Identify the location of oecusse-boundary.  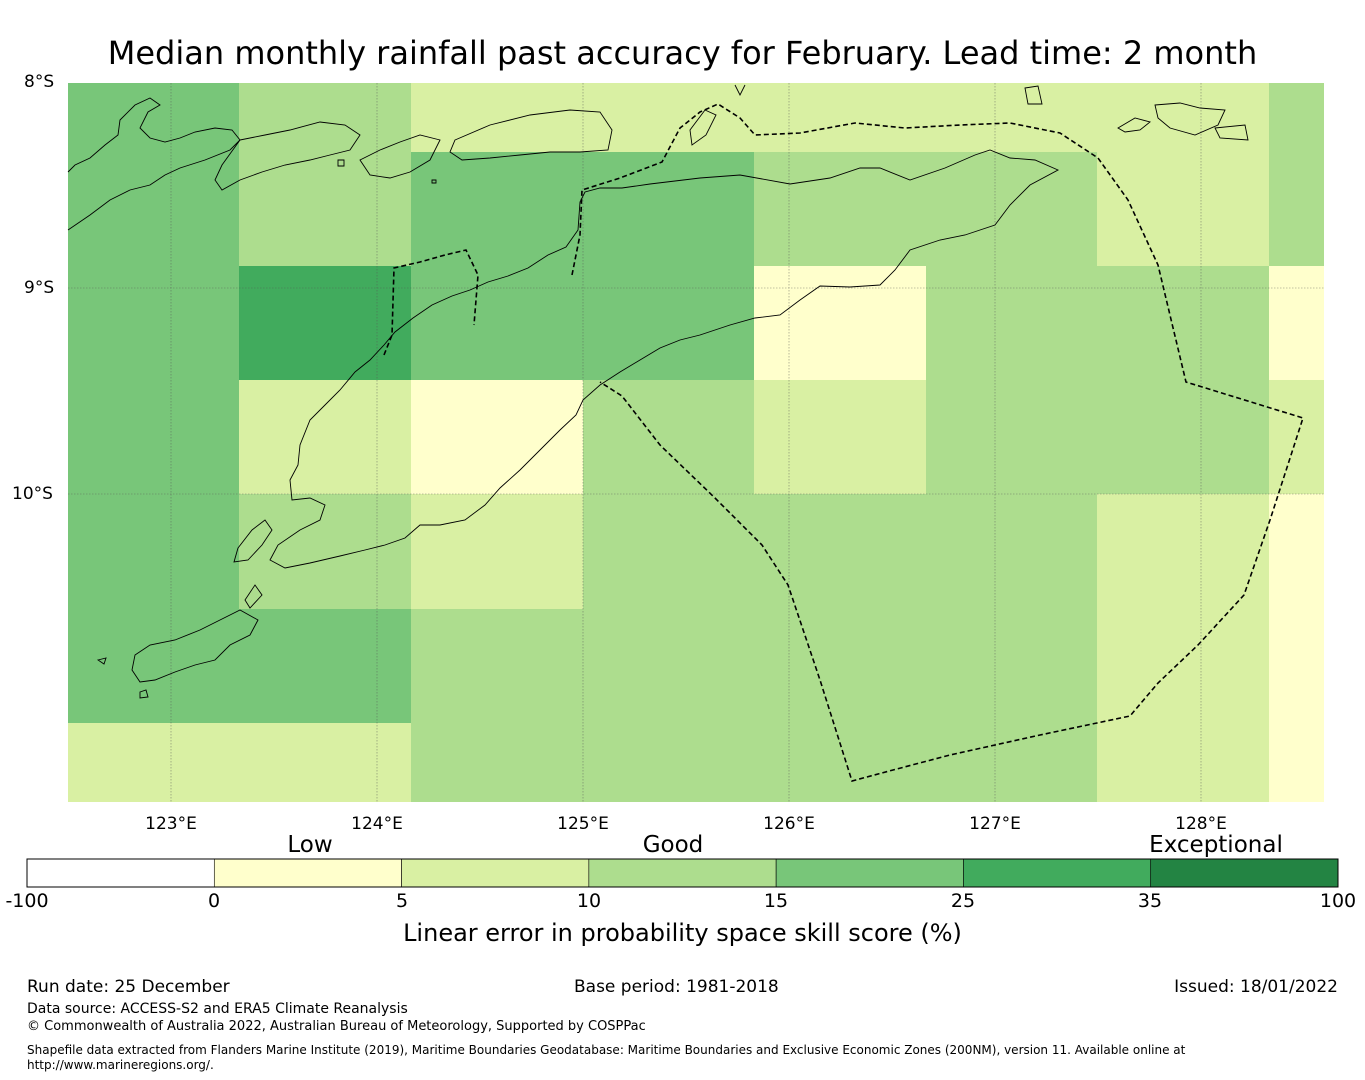
(431, 302).